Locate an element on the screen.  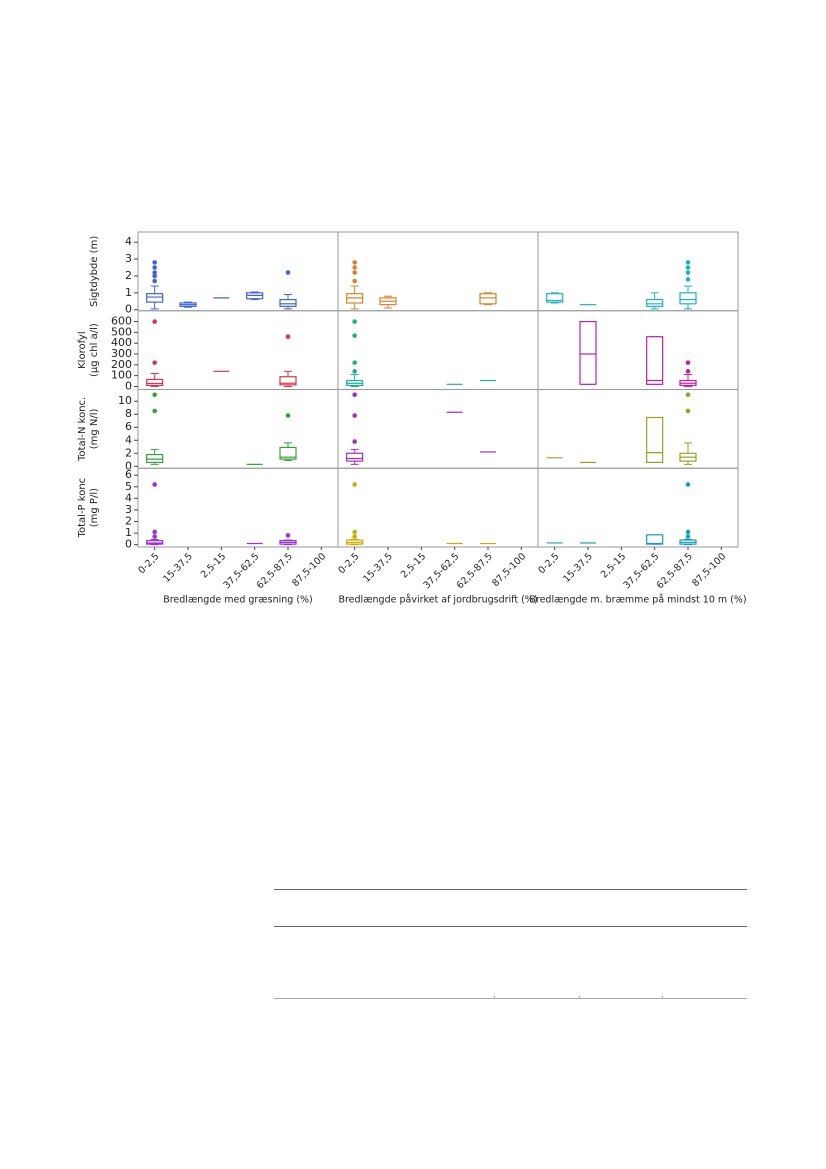
y-axis-title: (mg P/l) is located at coordinates (94, 507).